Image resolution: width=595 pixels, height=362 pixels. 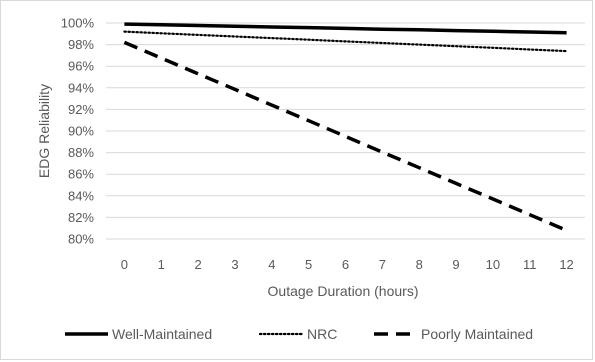 What do you see at coordinates (382, 264) in the screenshot?
I see `x-tick-label: 7` at bounding box center [382, 264].